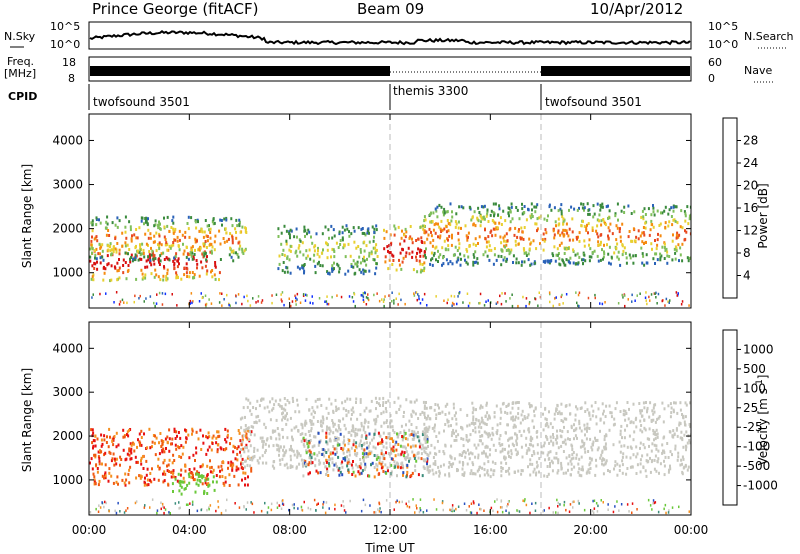  Describe the element at coordinates (20, 73) in the screenshot. I see `freq-label-line2: [MHz]` at that location.